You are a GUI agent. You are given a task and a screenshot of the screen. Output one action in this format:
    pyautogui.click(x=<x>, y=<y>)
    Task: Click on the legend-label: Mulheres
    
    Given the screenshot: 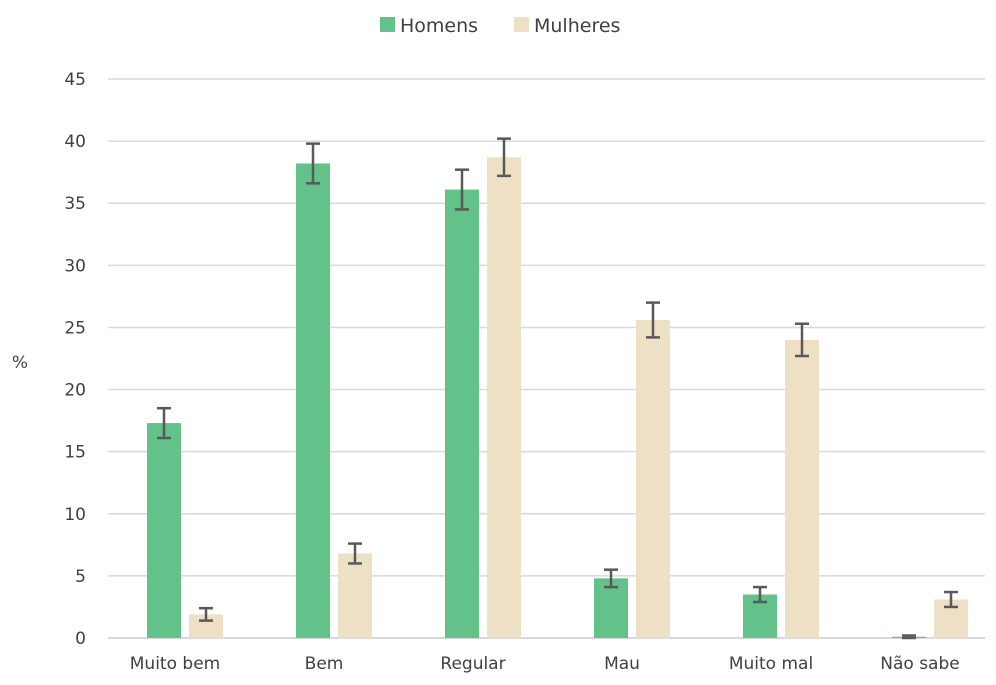 What is the action you would take?
    pyautogui.click(x=577, y=26)
    